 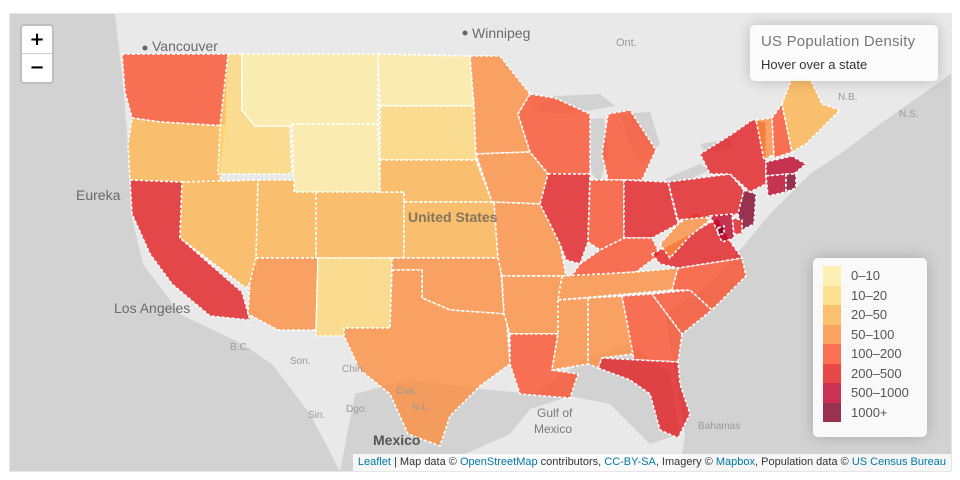 I want to click on state-la, so click(x=544, y=366).